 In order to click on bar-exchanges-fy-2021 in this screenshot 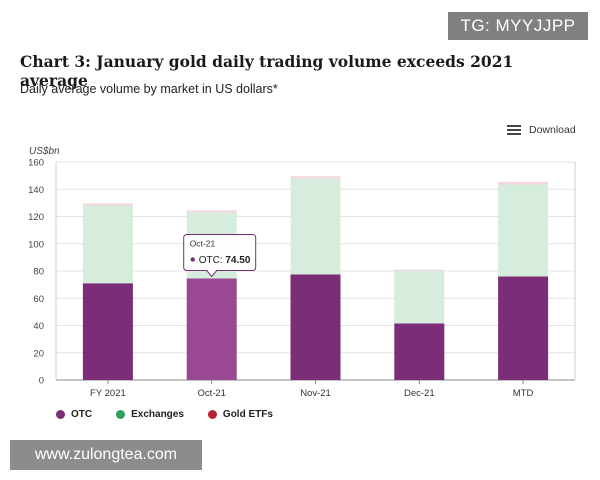, I will do `click(107, 244)`.